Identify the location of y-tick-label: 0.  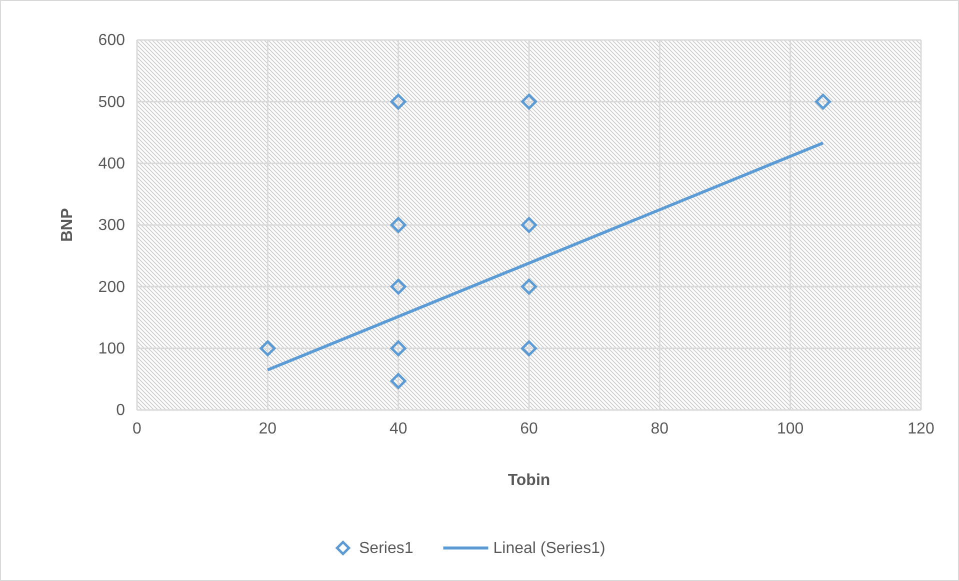
(121, 411).